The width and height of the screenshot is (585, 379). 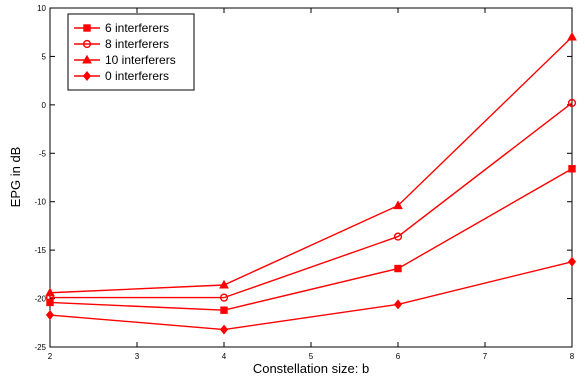 What do you see at coordinates (311, 368) in the screenshot?
I see `x-axis-label: Constellation size: b` at bounding box center [311, 368].